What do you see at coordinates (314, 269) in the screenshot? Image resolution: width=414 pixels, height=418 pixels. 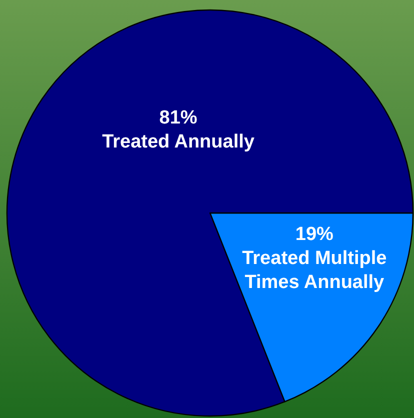 I see `slice-label: Treated Multiple Times Annually` at bounding box center [314, 269].